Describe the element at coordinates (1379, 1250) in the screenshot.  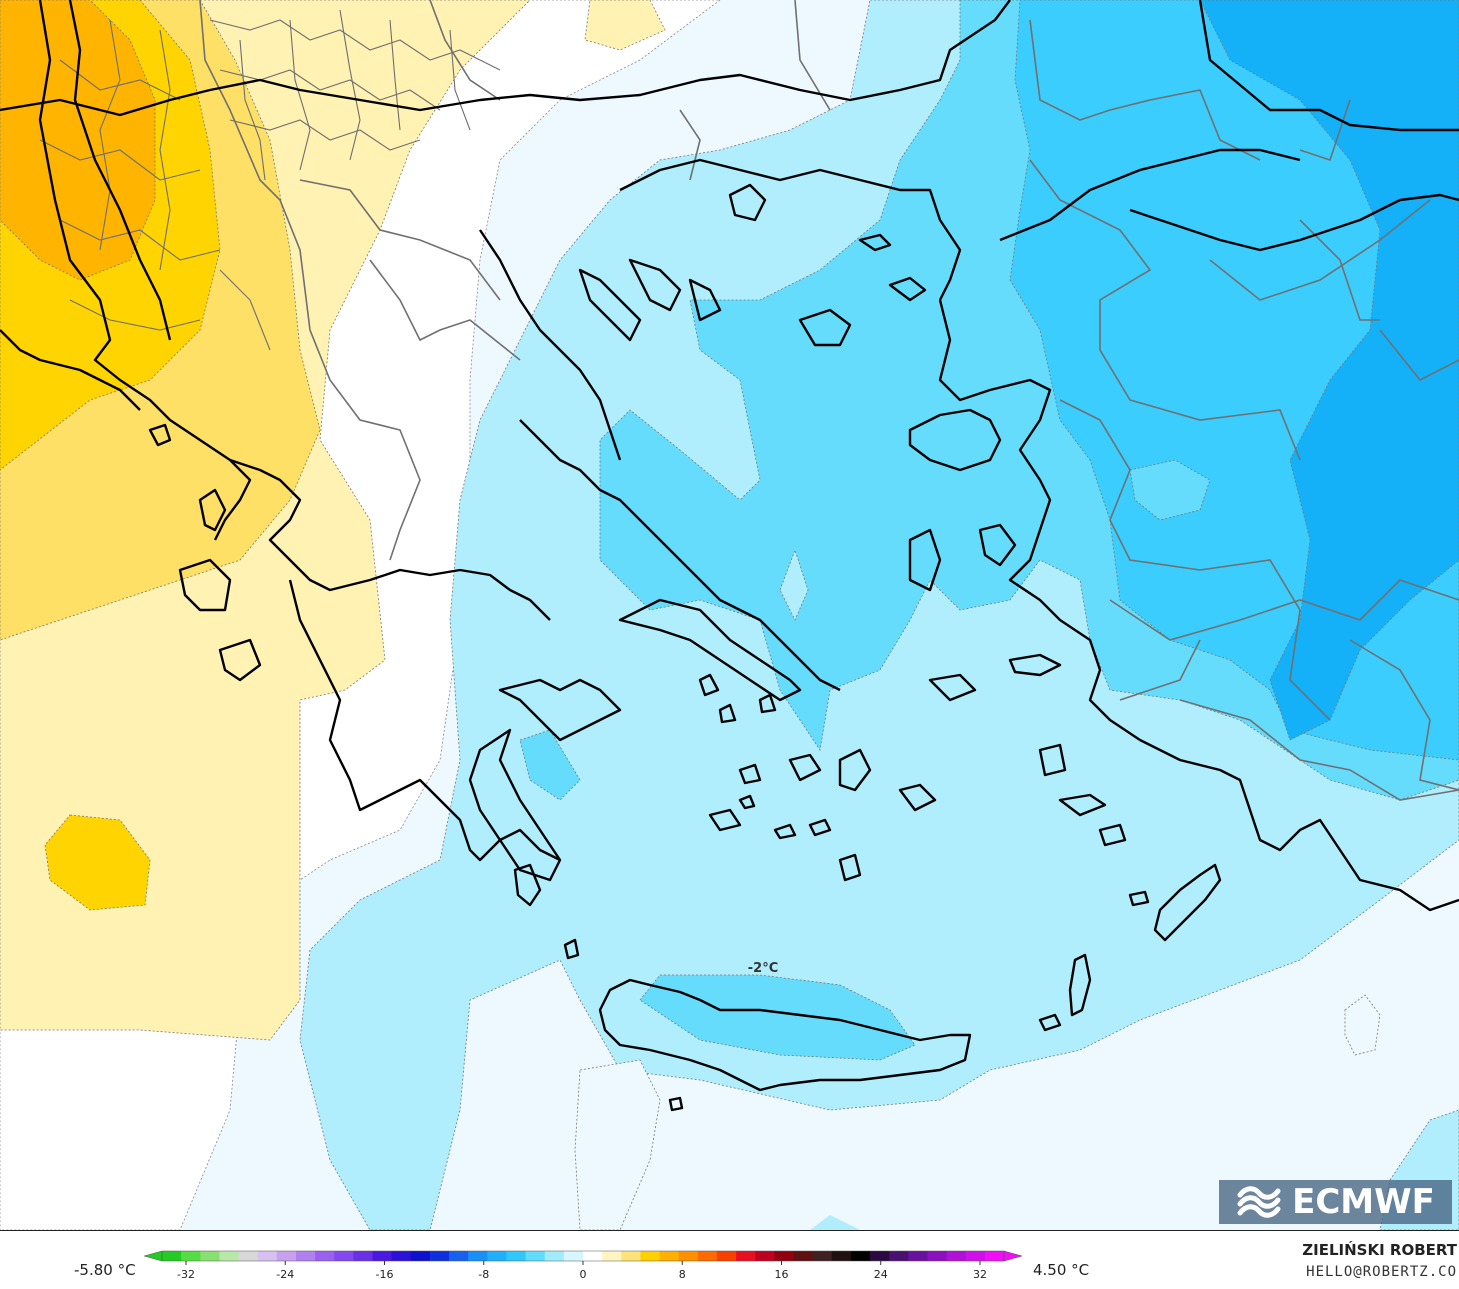
I see `author-name: ZIELIŃSKI ROBERT` at that location.